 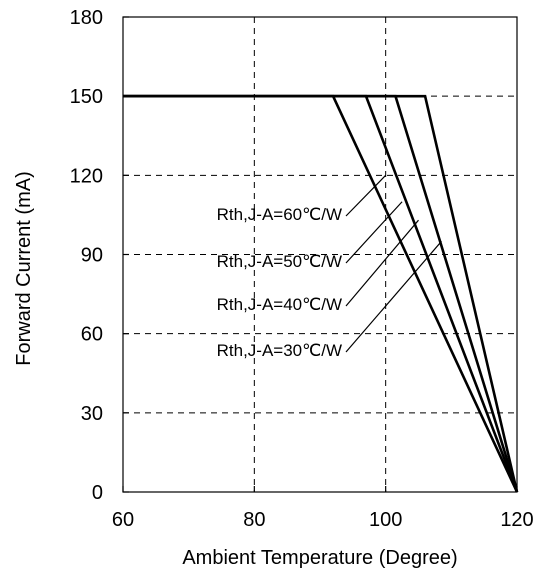 I want to click on y-tick-label: 30, so click(x=92, y=414).